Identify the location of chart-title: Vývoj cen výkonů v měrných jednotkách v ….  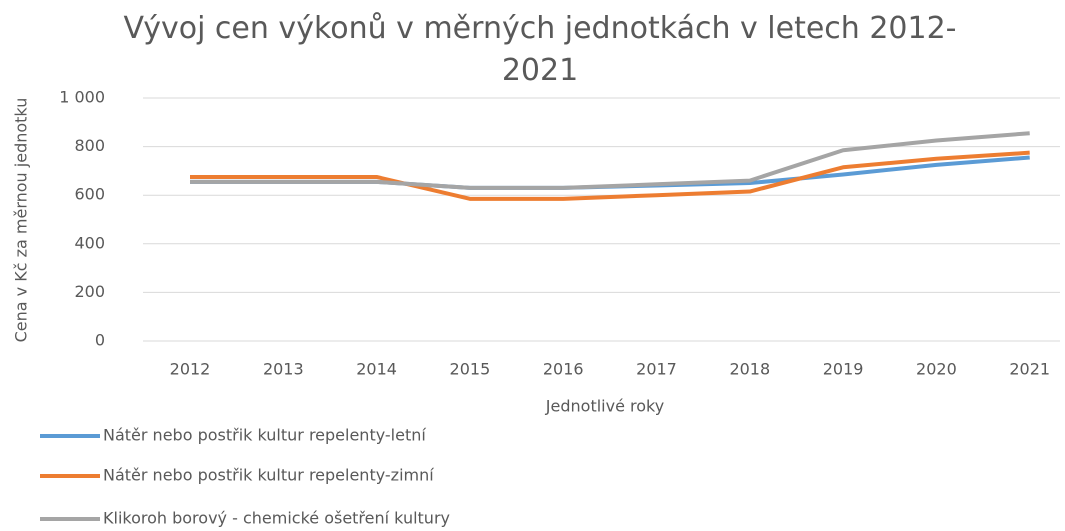
(540, 49).